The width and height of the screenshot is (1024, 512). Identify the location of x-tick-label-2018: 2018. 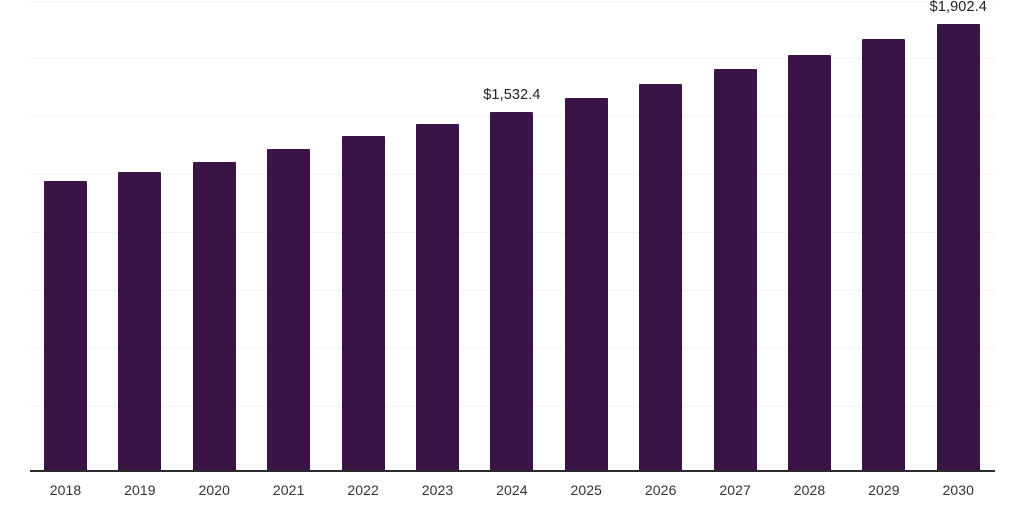
(65, 490).